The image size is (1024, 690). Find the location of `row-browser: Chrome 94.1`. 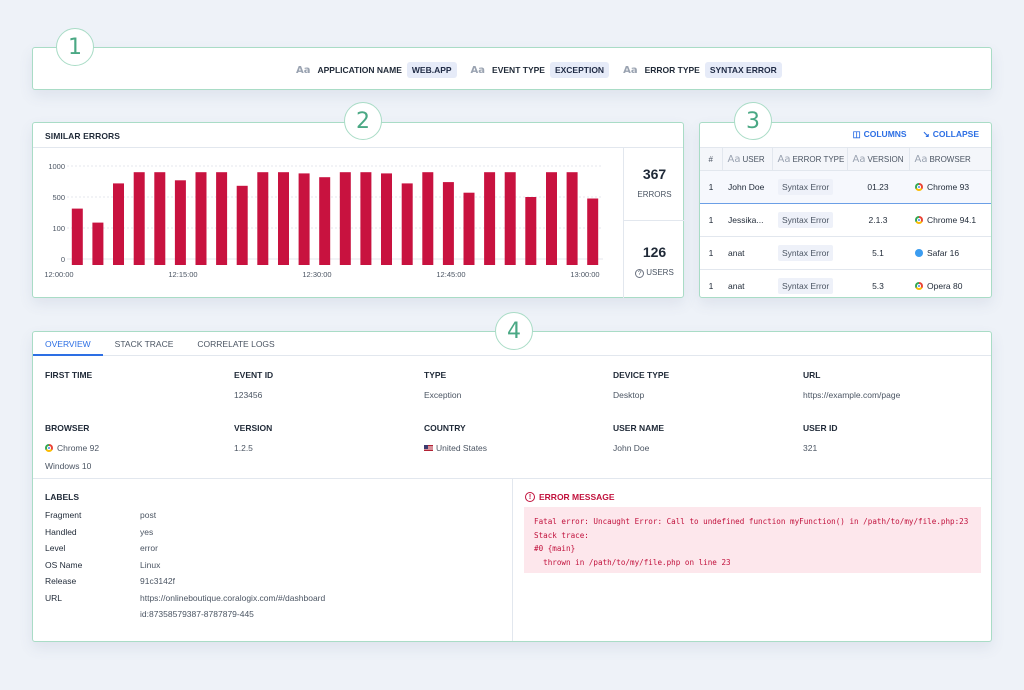

row-browser: Chrome 94.1 is located at coordinates (950, 220).